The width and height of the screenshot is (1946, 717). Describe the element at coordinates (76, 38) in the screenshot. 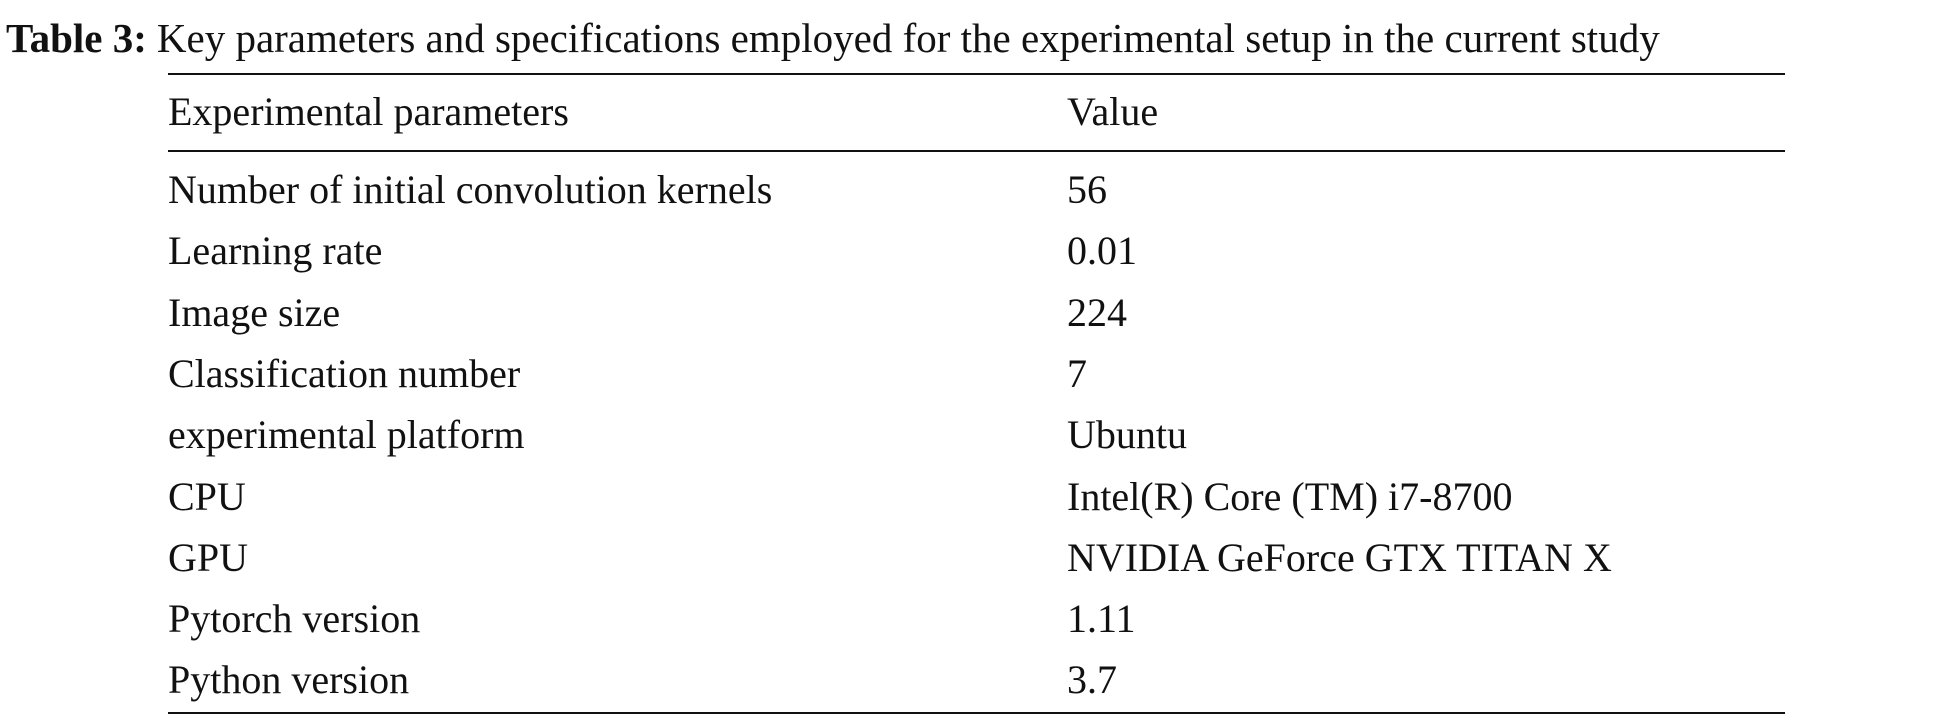

I see `caption-label: Table 3:` at that location.